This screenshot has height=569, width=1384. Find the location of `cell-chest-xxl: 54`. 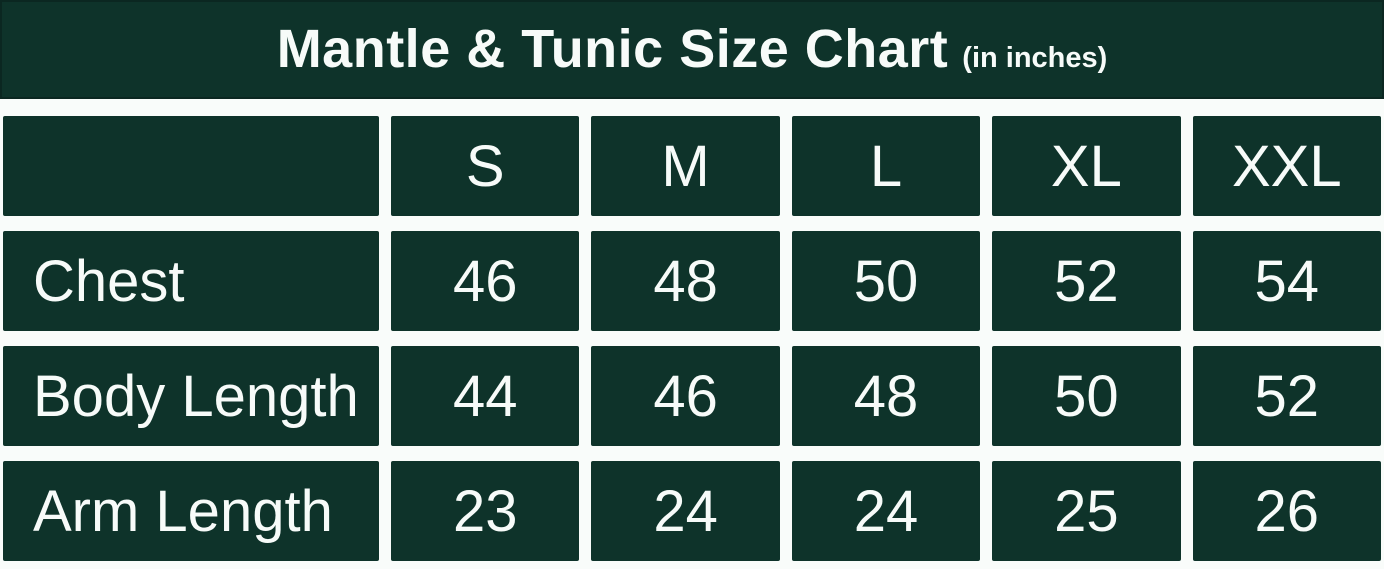

cell-chest-xxl: 54 is located at coordinates (1286, 281).